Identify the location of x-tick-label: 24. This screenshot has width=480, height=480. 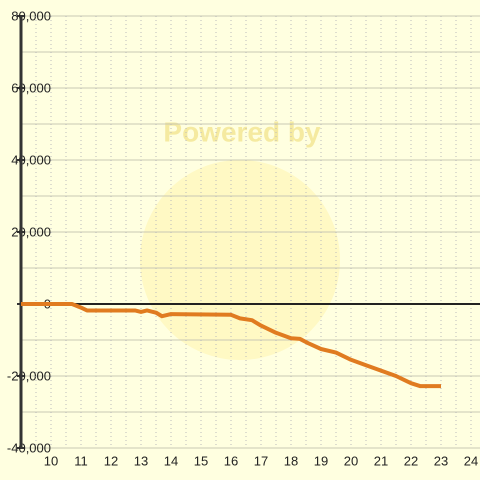
(471, 460).